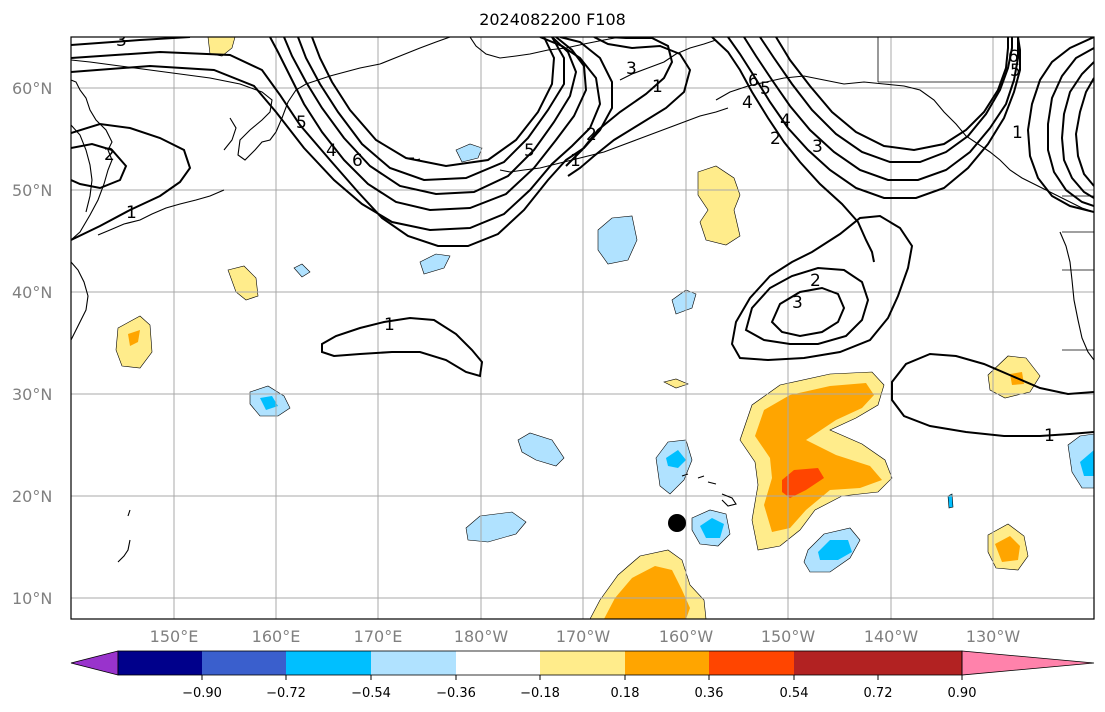 The width and height of the screenshot is (1105, 712). What do you see at coordinates (545, 48) in the screenshot?
I see `alaska-coastline` at bounding box center [545, 48].